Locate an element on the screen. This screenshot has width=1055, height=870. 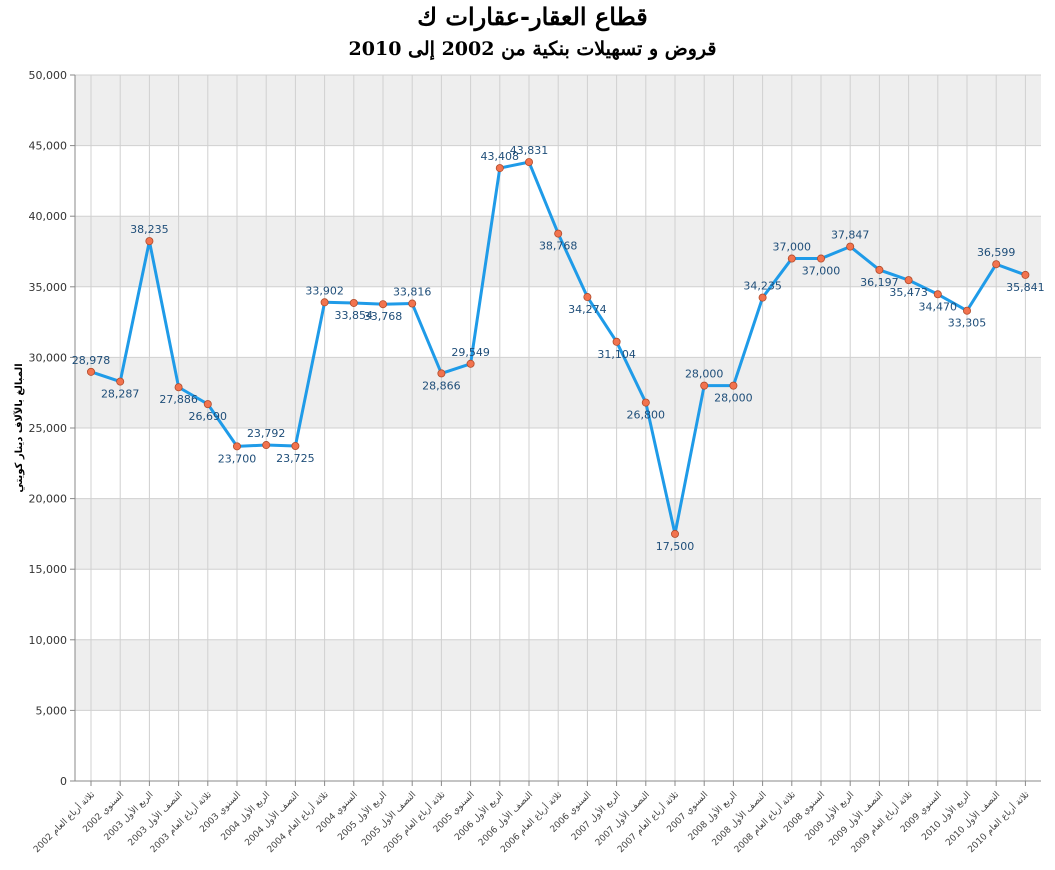
chart-subtitle: قروض و تسهيلات بنكية من 2002 إلى 2010 is located at coordinates (532, 49).